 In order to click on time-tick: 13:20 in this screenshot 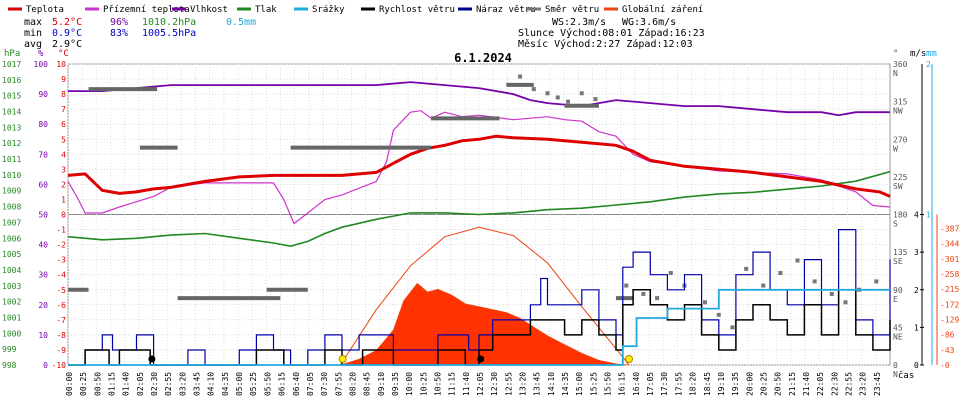, I will do `click(523, 384)`.